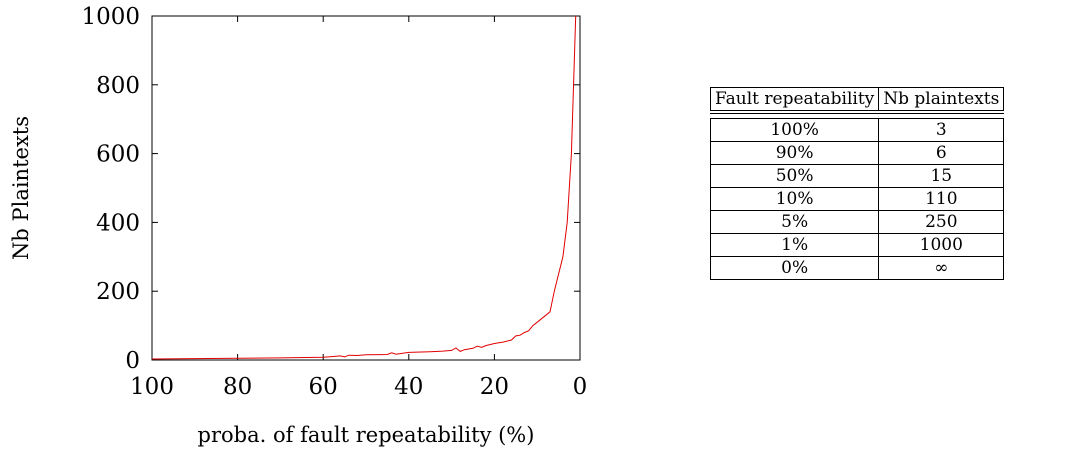  Describe the element at coordinates (110, 17) in the screenshot. I see `y-tick-label: 1000` at that location.